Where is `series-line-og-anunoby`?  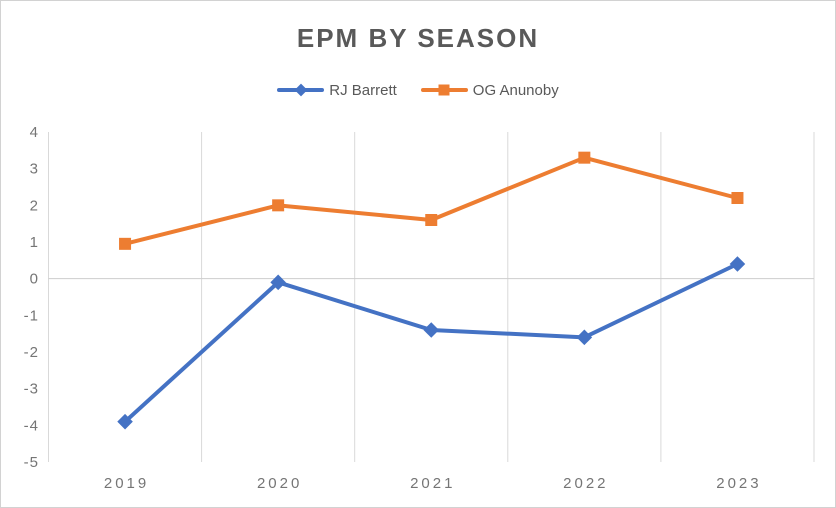 series-line-og-anunoby is located at coordinates (431, 200).